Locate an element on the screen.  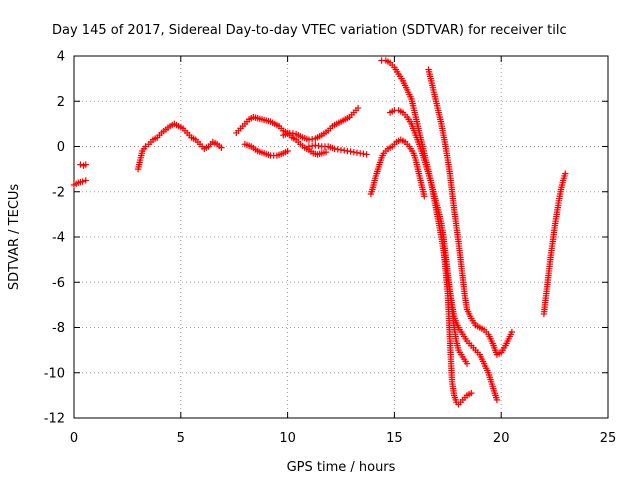
x-tick-label: 5 is located at coordinates (181, 438).